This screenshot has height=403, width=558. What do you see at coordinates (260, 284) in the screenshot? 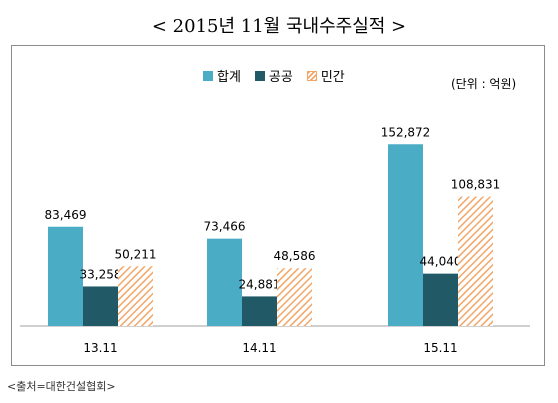
I see `value-label-public-1: 24,881` at bounding box center [260, 284].